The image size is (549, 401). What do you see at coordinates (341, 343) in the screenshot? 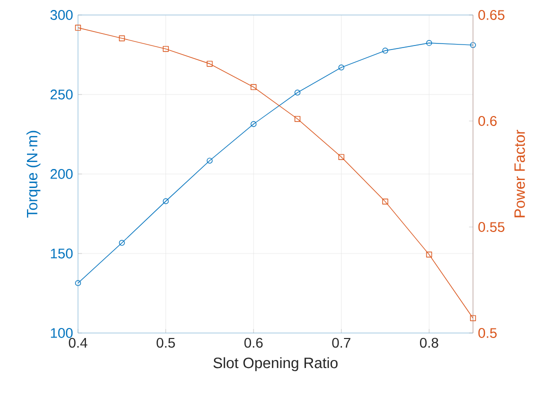
I see `x-tick-label: 0.7` at bounding box center [341, 343].